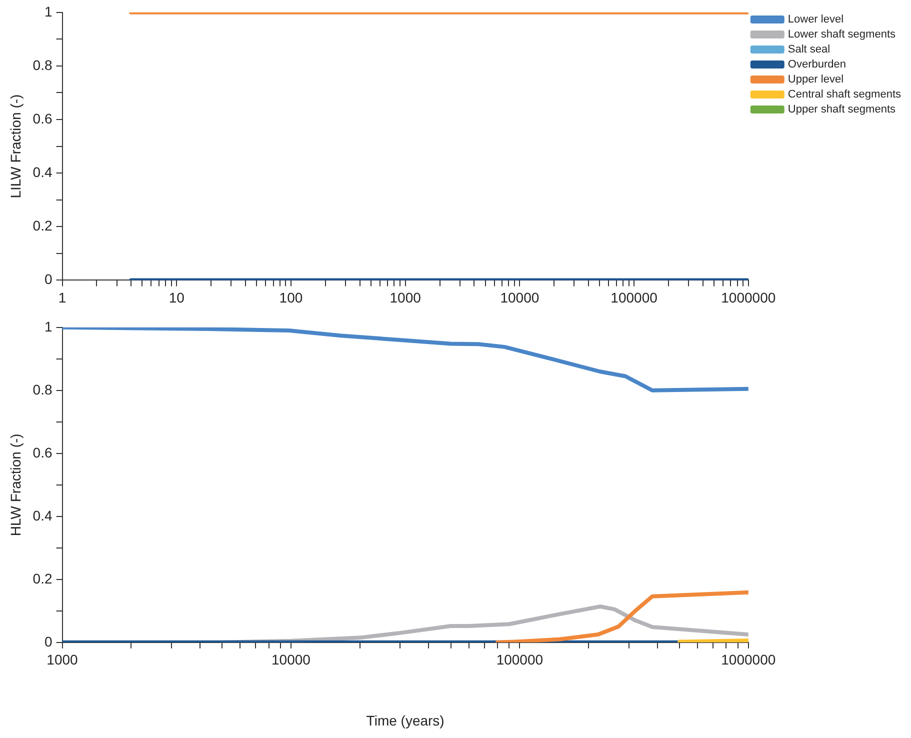 This screenshot has height=738, width=911. Describe the element at coordinates (816, 80) in the screenshot. I see `legend-label: Upper level` at that location.